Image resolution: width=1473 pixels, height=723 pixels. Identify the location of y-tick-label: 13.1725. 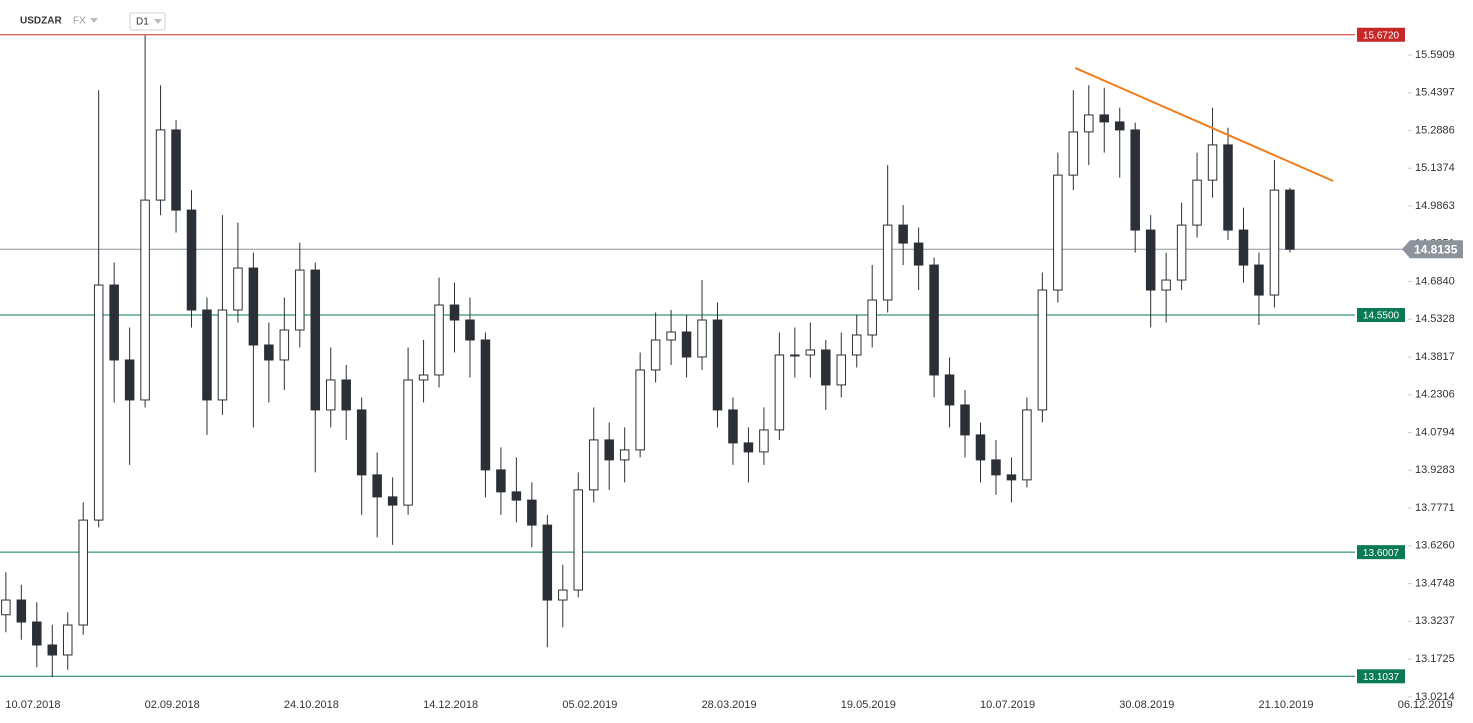
(1435, 659).